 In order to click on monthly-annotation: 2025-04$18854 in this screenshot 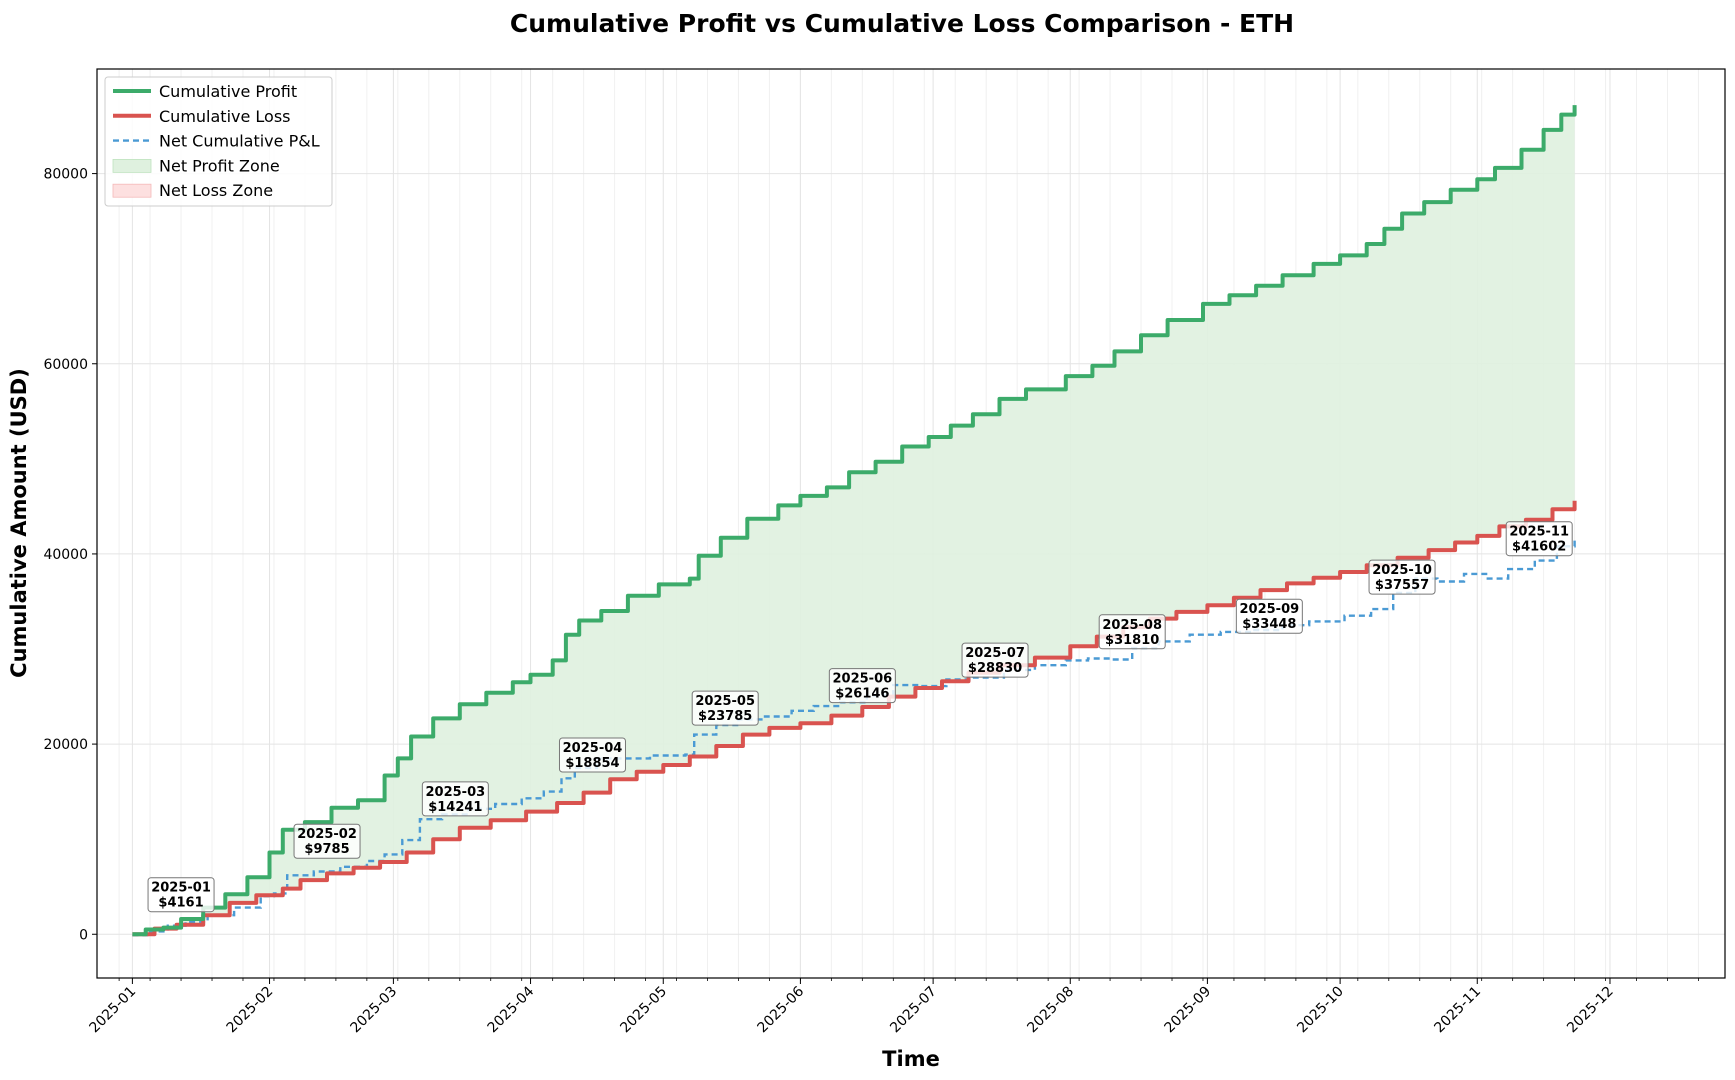, I will do `click(592, 755)`.